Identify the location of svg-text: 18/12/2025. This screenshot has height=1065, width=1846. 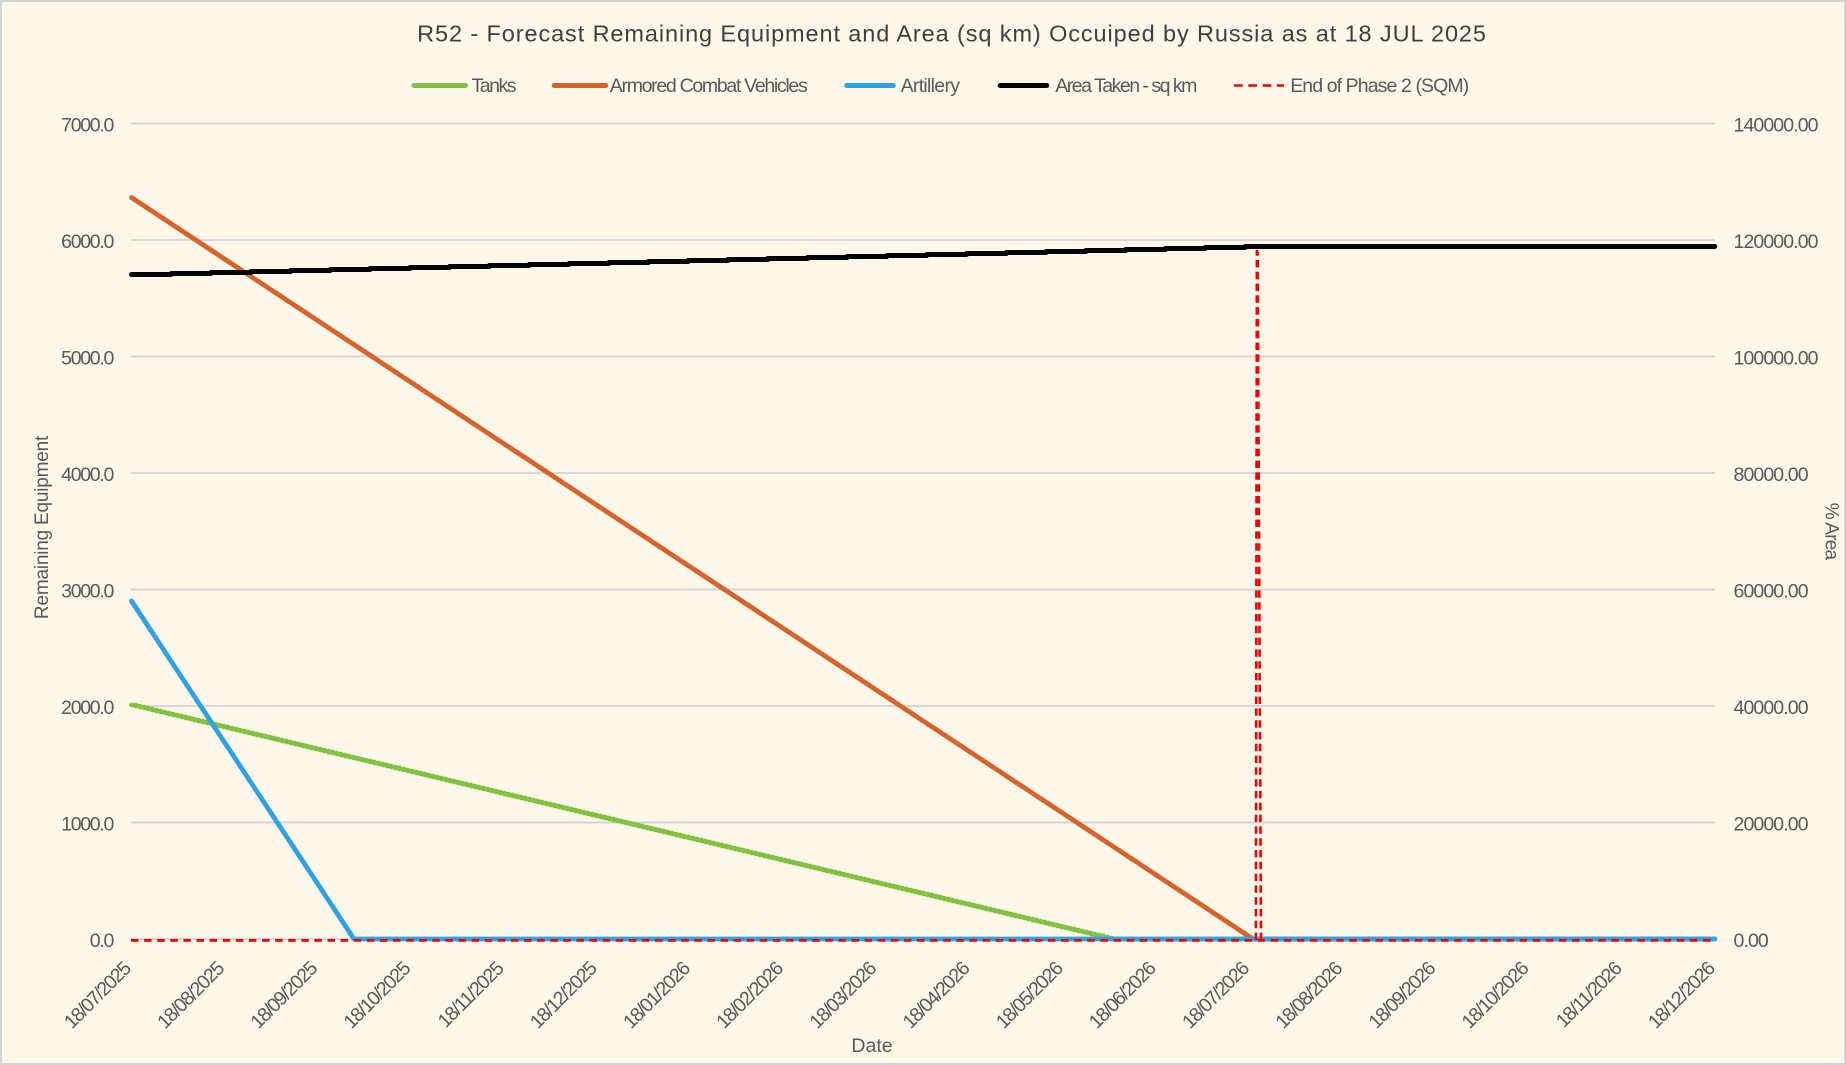
(564, 995).